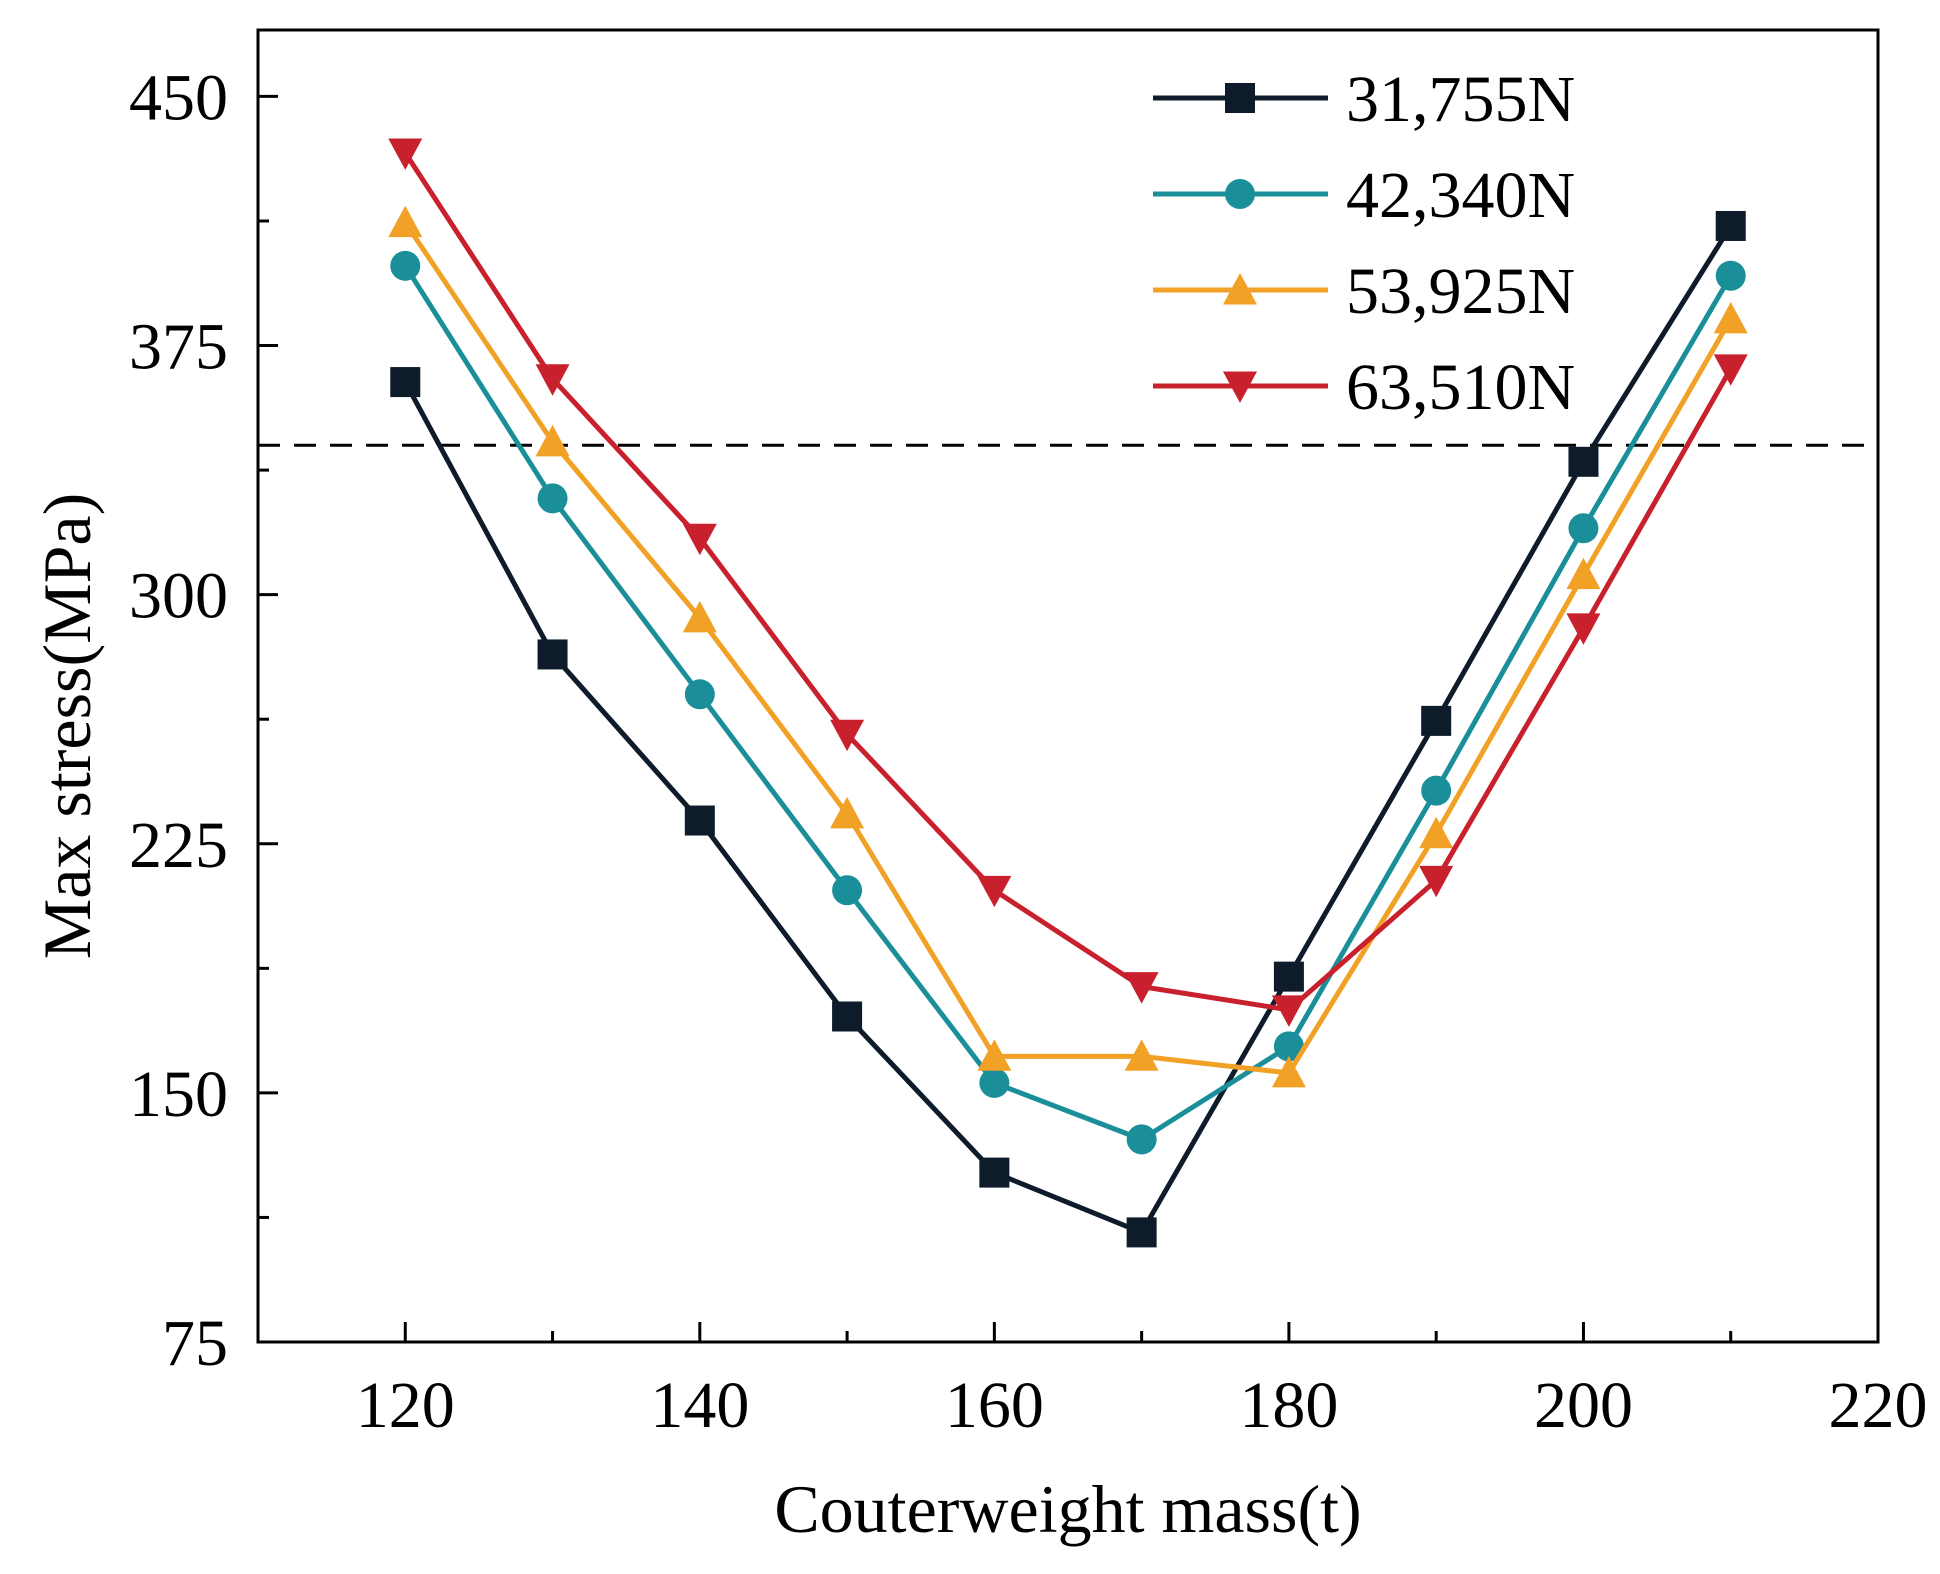 This screenshot has width=1940, height=1574. I want to click on legend-entry: 53,925N, so click(1364, 291).